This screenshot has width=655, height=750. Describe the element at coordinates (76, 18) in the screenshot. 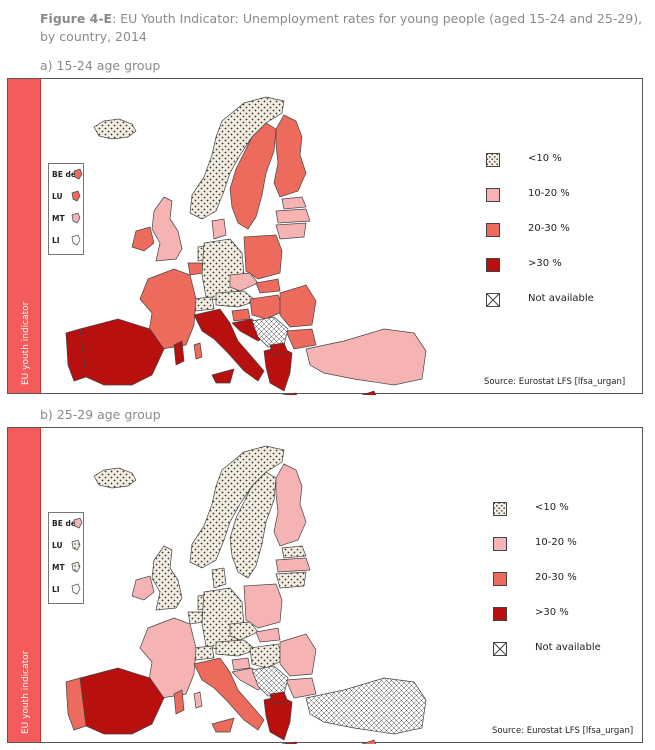

I see `figure-number: Figure 4-E` at that location.